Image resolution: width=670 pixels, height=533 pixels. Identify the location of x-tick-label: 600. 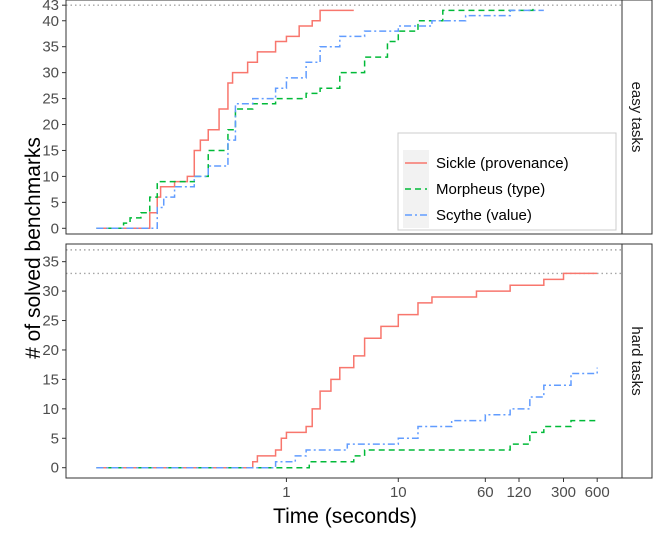
(597, 492).